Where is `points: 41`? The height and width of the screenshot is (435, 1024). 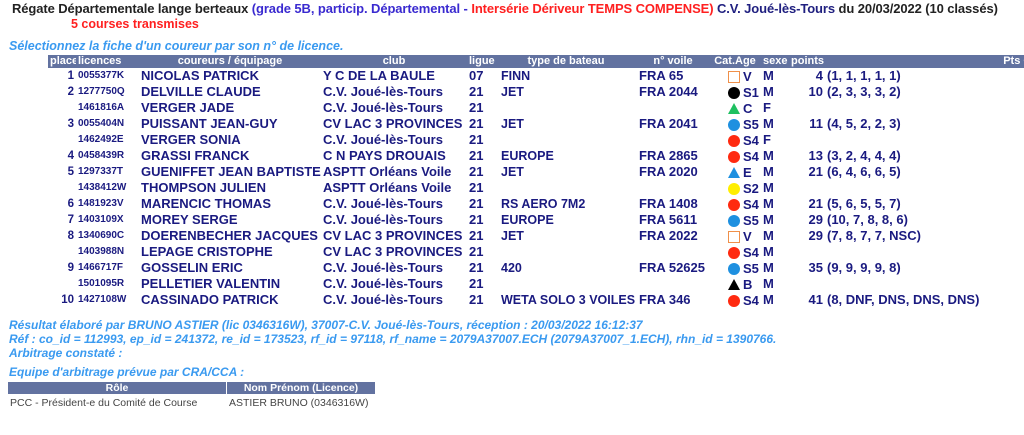
points: 41 is located at coordinates (815, 299).